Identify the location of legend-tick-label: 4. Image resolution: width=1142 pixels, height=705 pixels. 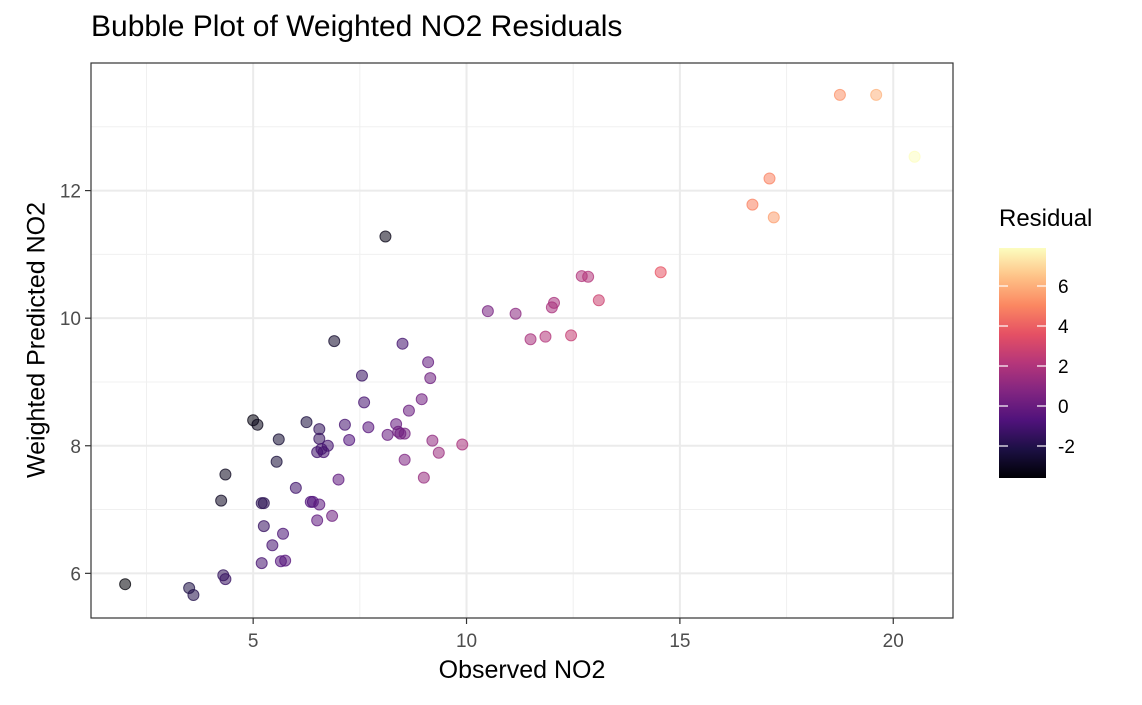
(1063, 327).